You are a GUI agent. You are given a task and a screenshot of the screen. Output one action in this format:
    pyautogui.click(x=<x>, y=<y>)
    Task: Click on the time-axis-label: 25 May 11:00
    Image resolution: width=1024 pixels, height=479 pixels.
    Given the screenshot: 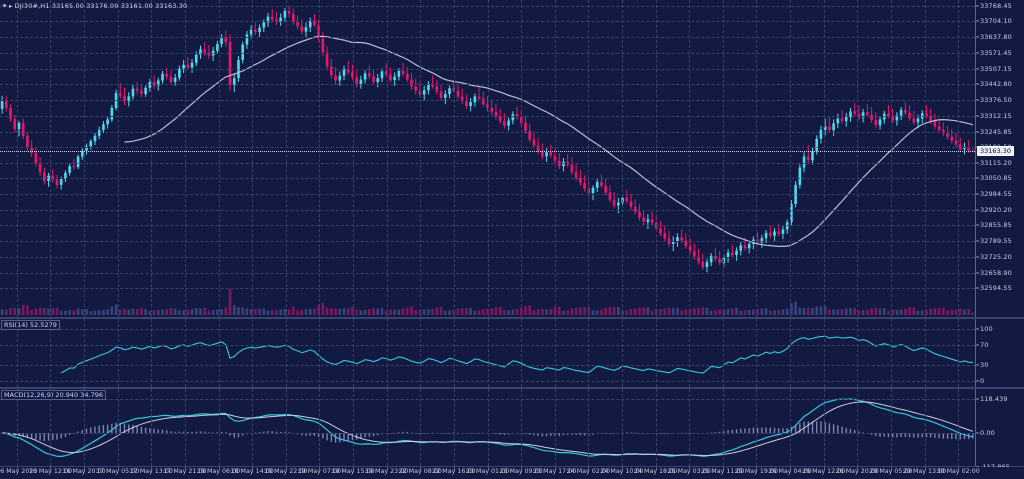 What is the action you would take?
    pyautogui.click(x=723, y=471)
    